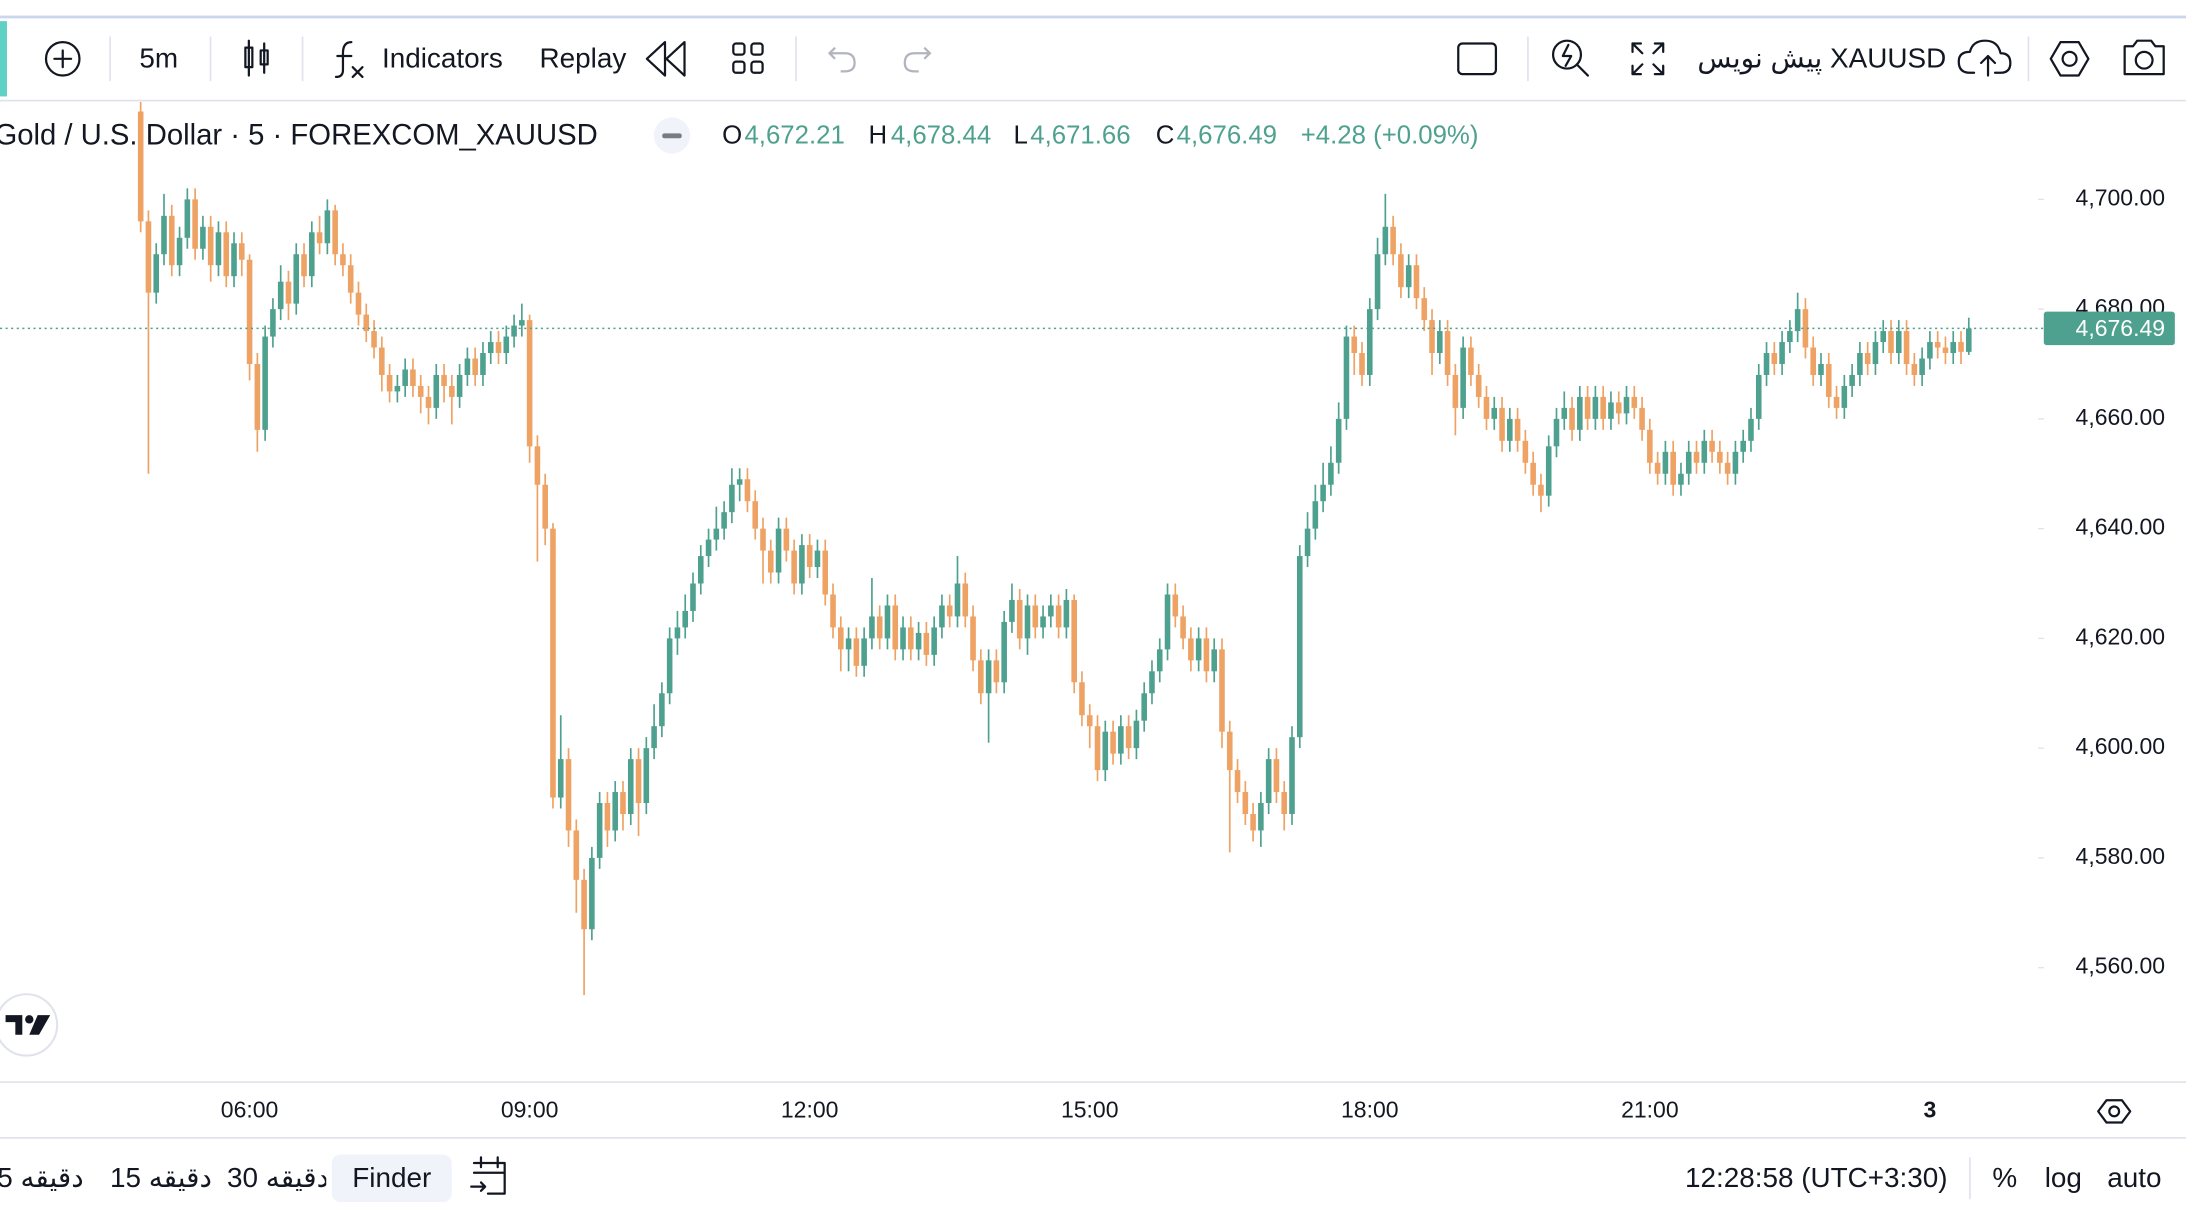 Image resolution: width=2186 pixels, height=1212 pixels. Describe the element at coordinates (1648, 59) in the screenshot. I see `expand-button` at that location.